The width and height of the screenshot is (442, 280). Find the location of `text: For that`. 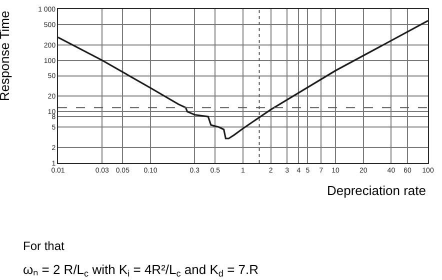

text: For that is located at coordinates (44, 246).